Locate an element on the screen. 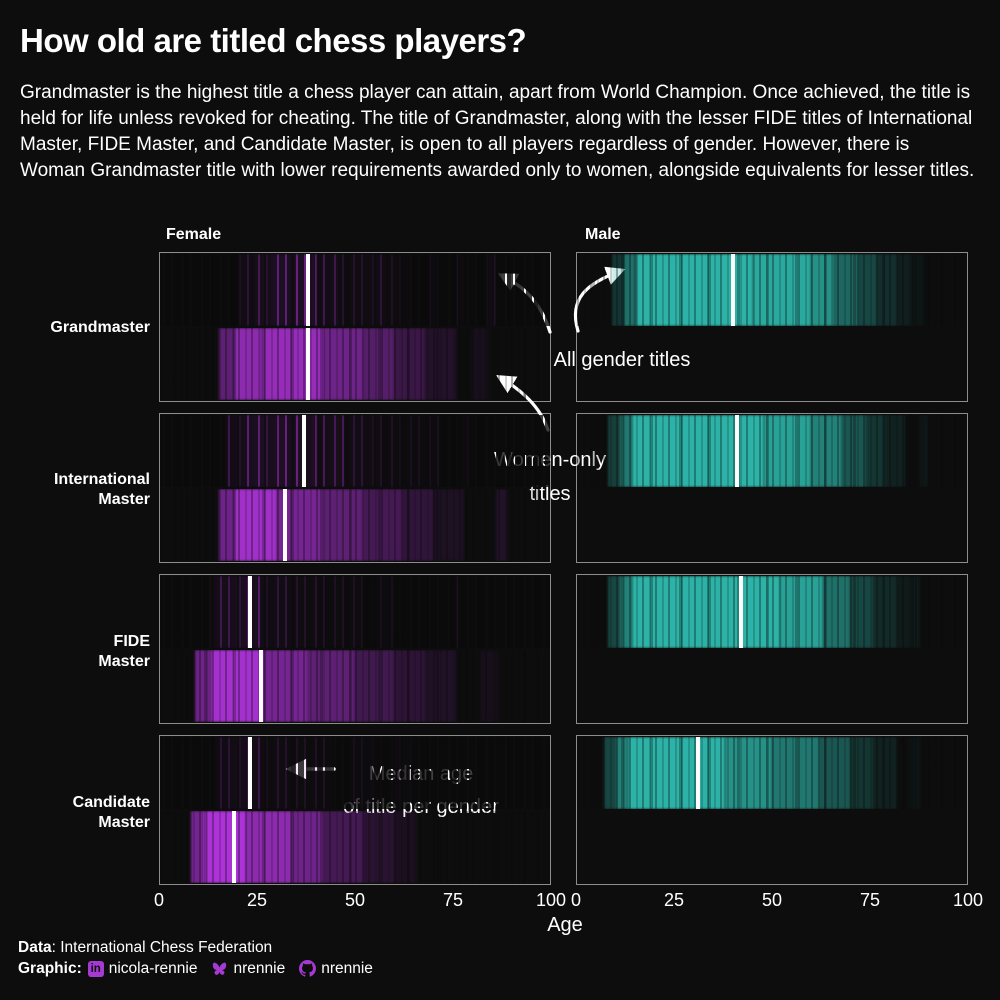 The image size is (1000, 1000). bluesky-credit: nrennie is located at coordinates (248, 968).